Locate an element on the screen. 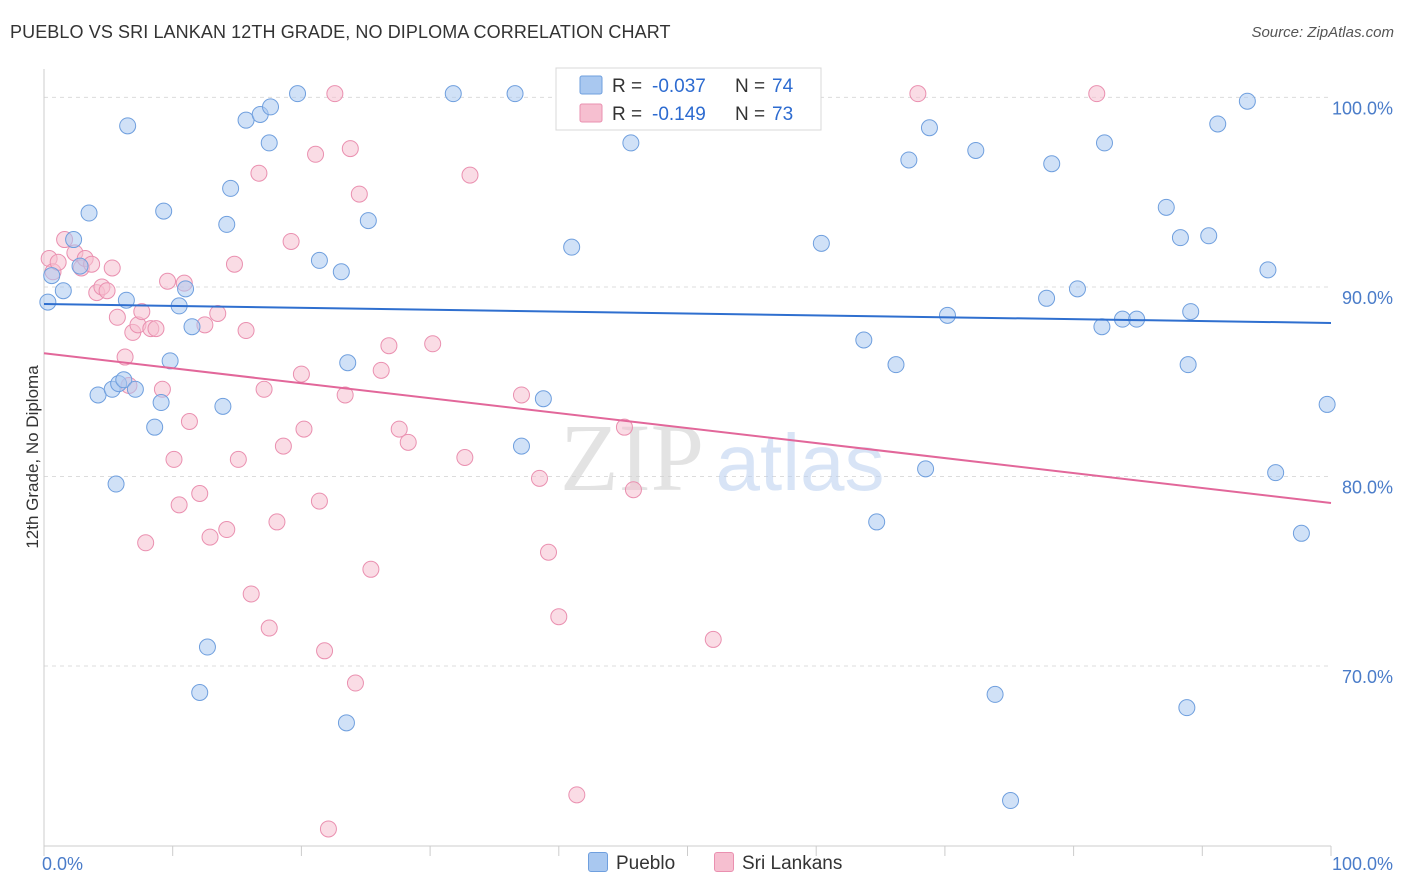  pueblo-trend-line is located at coordinates (687, 313).